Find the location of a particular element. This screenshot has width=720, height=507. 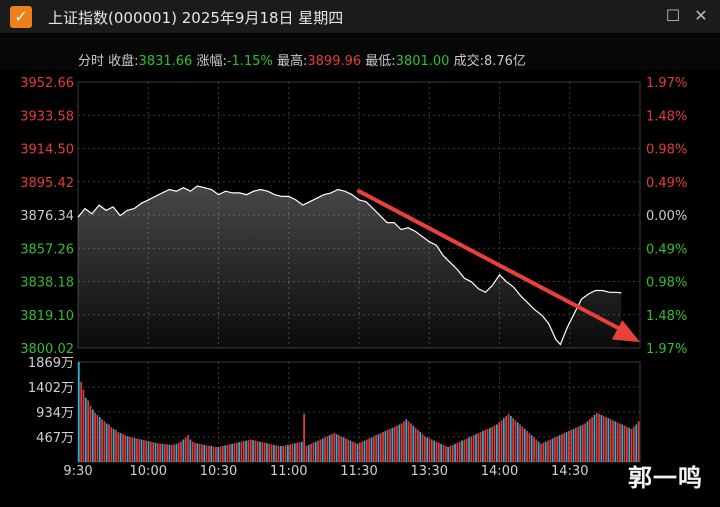

change-value: -1.15% is located at coordinates (249, 61).